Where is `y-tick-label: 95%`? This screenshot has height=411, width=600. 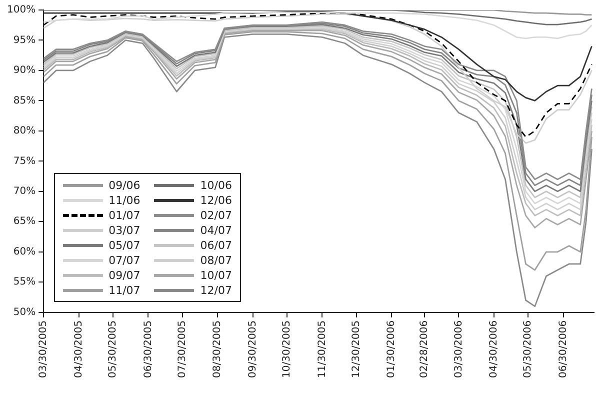 y-tick-label: 95% is located at coordinates (24, 40).